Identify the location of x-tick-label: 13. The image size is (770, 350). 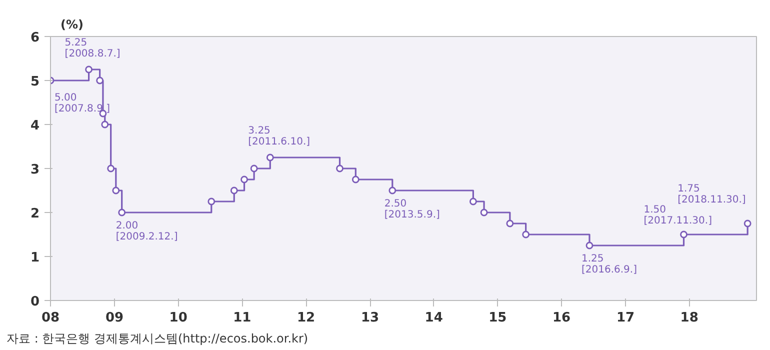
(370, 318).